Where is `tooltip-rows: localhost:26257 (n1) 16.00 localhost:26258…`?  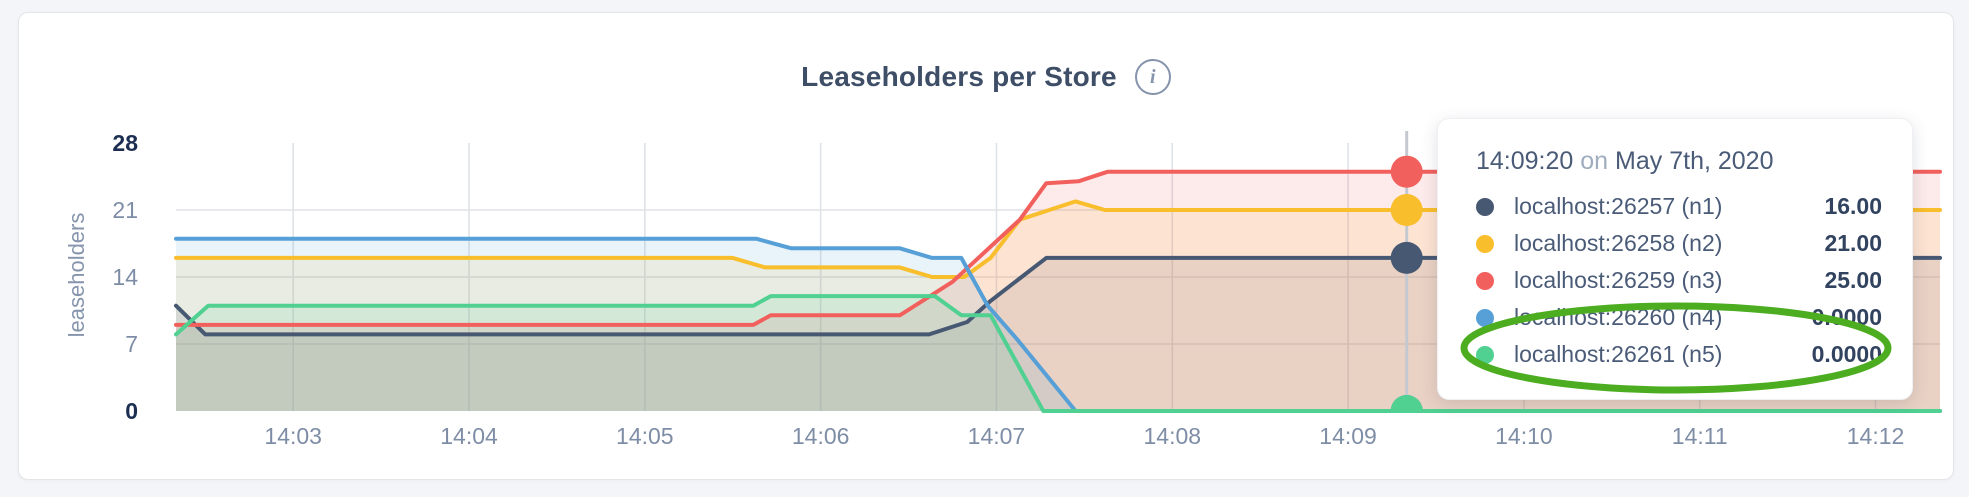
tooltip-rows: localhost:26257 (n1) 16.00 localhost:26258… is located at coordinates (1679, 280).